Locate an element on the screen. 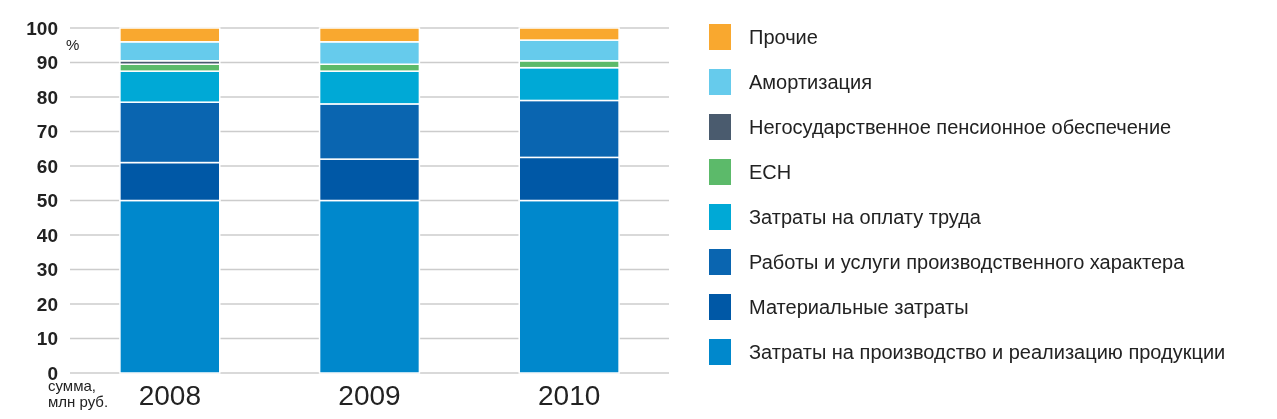 The image size is (1277, 419). legend-label: ЕСН is located at coordinates (770, 172).